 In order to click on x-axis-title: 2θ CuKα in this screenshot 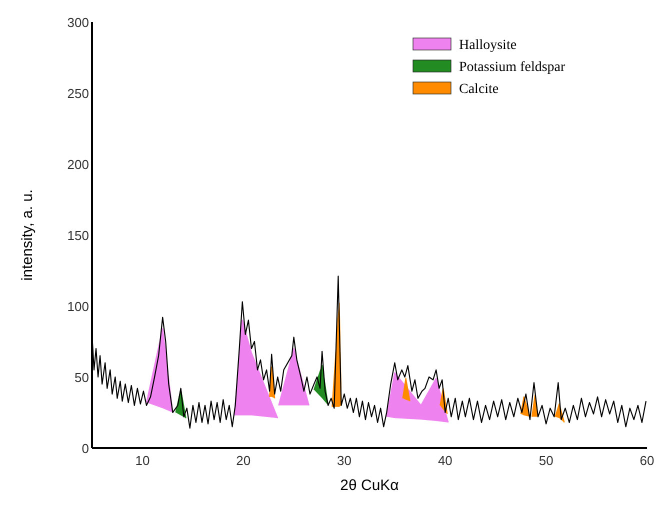, I will do `click(370, 485)`.